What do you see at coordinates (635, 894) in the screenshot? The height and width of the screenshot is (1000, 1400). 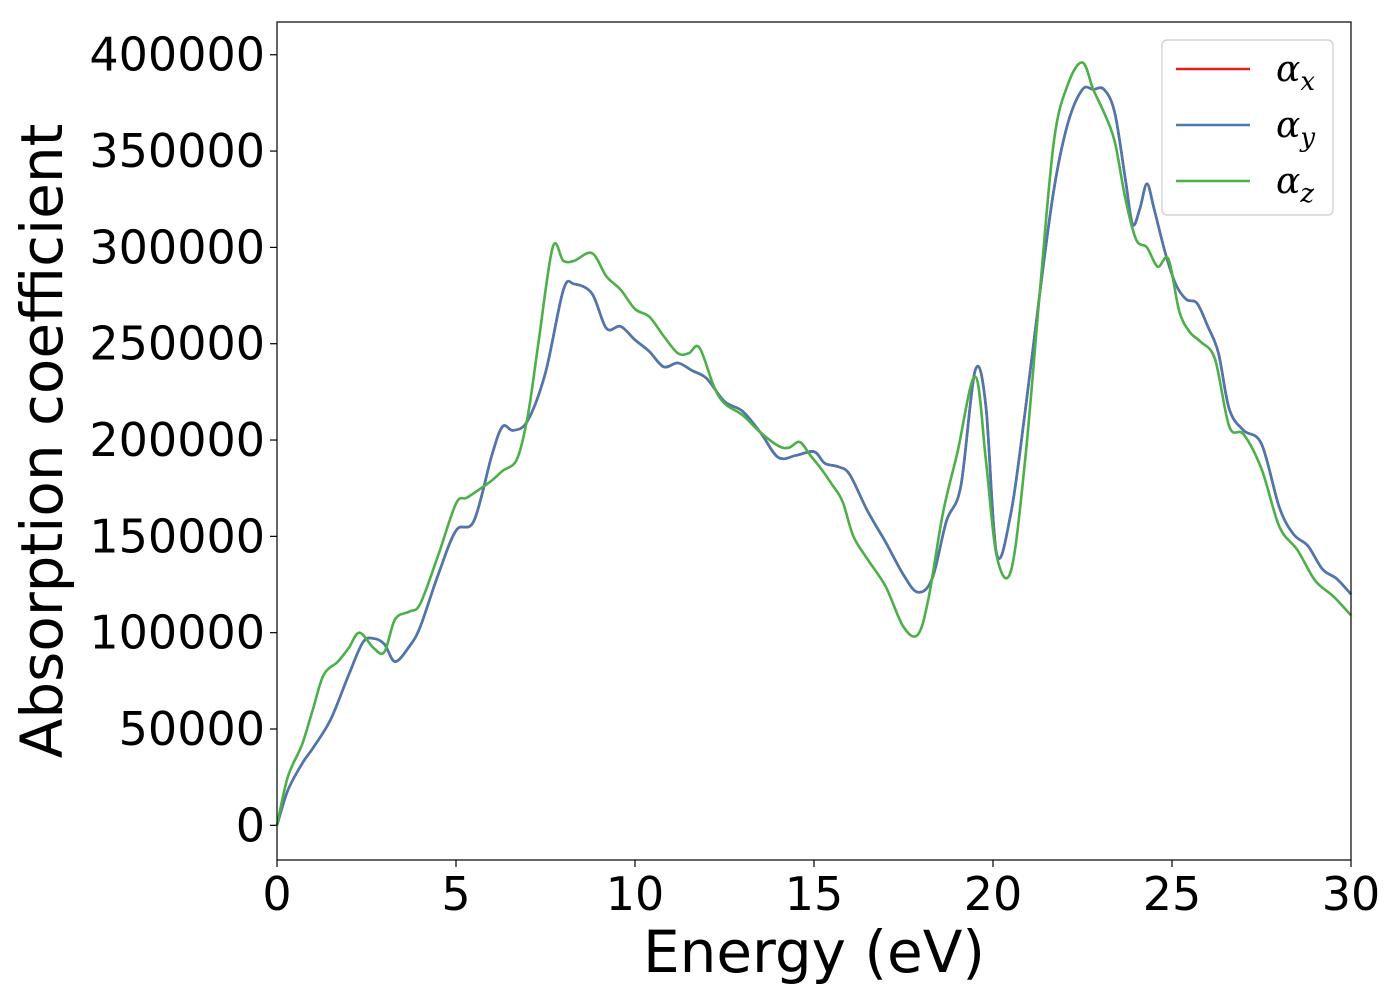 I see `x-tick-label: 10` at bounding box center [635, 894].